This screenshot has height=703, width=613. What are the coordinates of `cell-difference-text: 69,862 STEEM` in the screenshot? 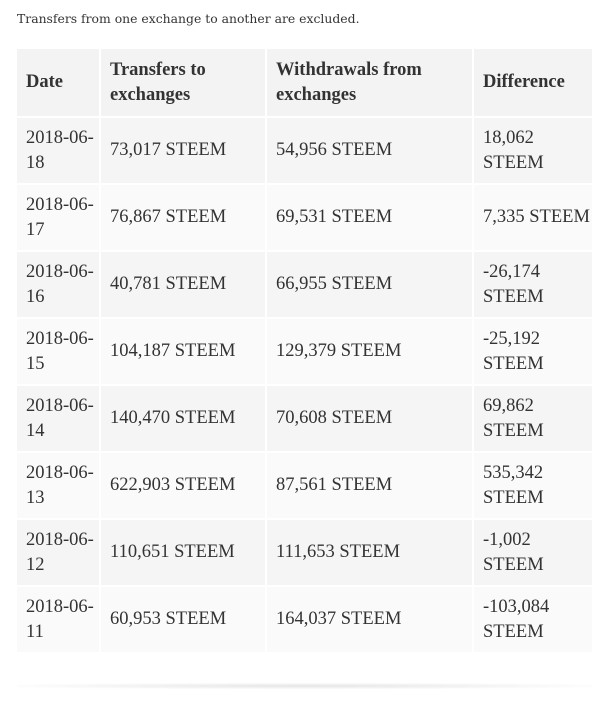 It's located at (513, 418).